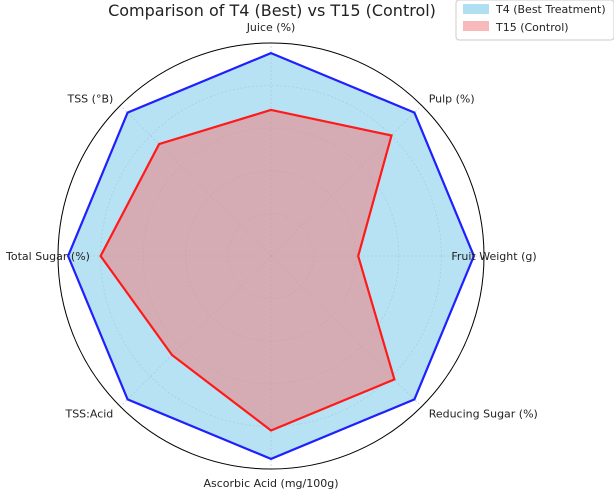 The height and width of the screenshot is (489, 614). Describe the element at coordinates (493, 256) in the screenshot. I see `axis-label-3: Fruit Weight (g)` at that location.